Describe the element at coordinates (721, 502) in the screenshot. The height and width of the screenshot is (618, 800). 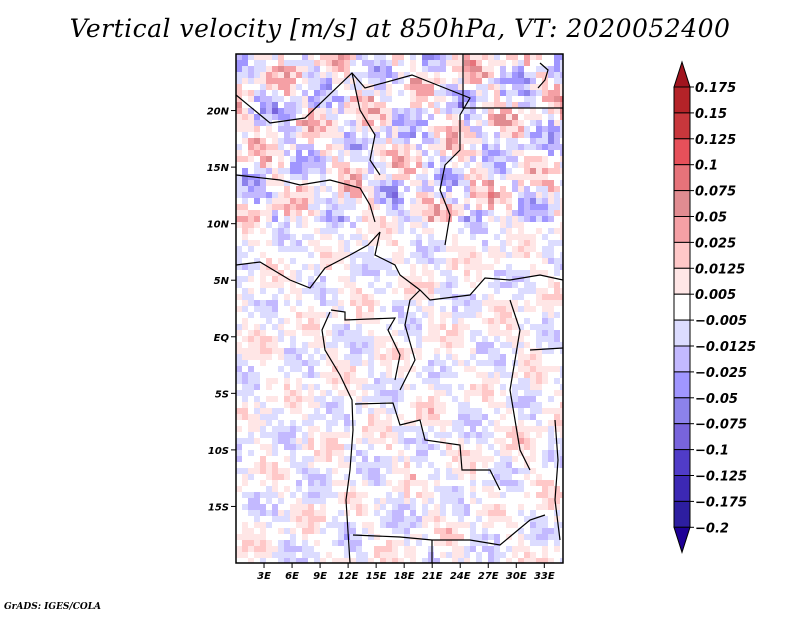
I see `colorbar-label: −0.175` at that location.